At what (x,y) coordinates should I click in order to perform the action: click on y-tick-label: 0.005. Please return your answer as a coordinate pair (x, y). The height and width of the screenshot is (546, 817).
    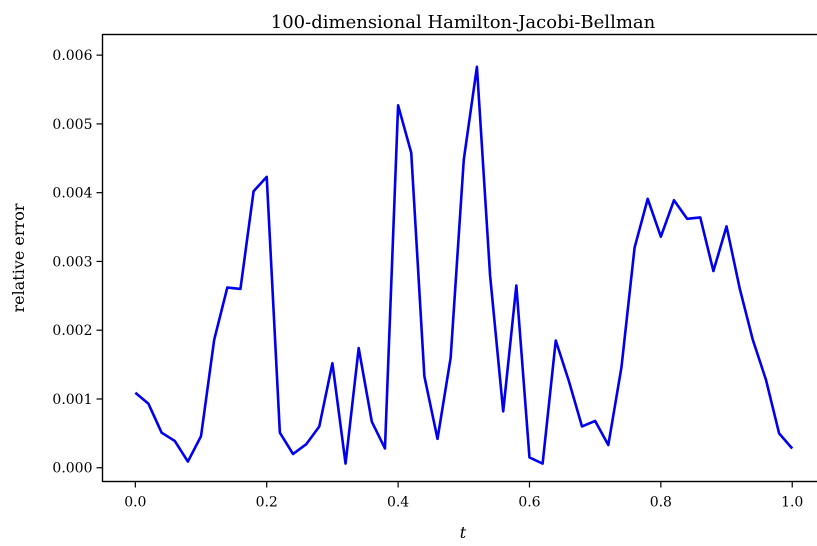
    Looking at the image, I should click on (72, 125).